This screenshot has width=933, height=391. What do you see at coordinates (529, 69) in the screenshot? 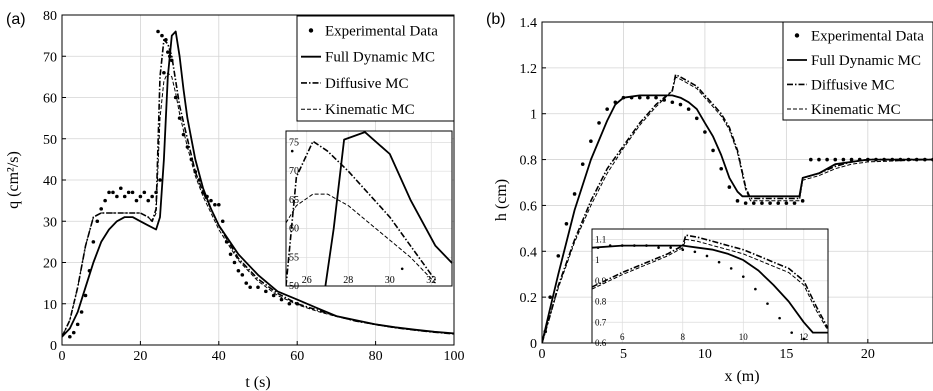
I see `y-tick-label: 1.2` at bounding box center [529, 69].